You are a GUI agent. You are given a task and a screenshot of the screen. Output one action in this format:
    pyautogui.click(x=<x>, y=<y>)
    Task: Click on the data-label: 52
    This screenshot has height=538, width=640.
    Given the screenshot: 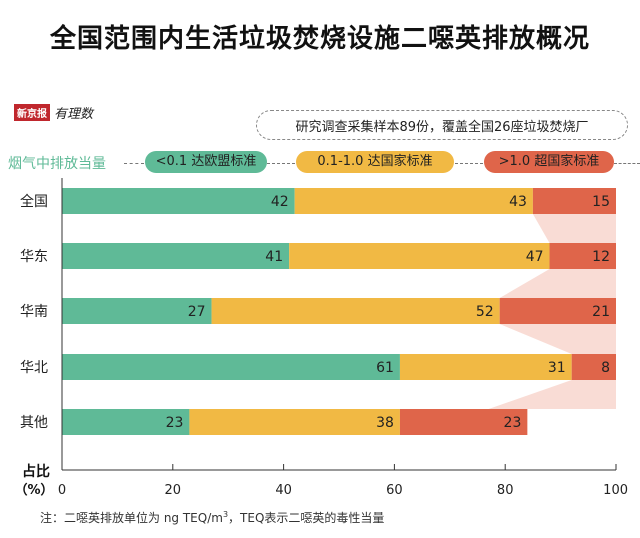 What is the action you would take?
    pyautogui.click(x=485, y=312)
    